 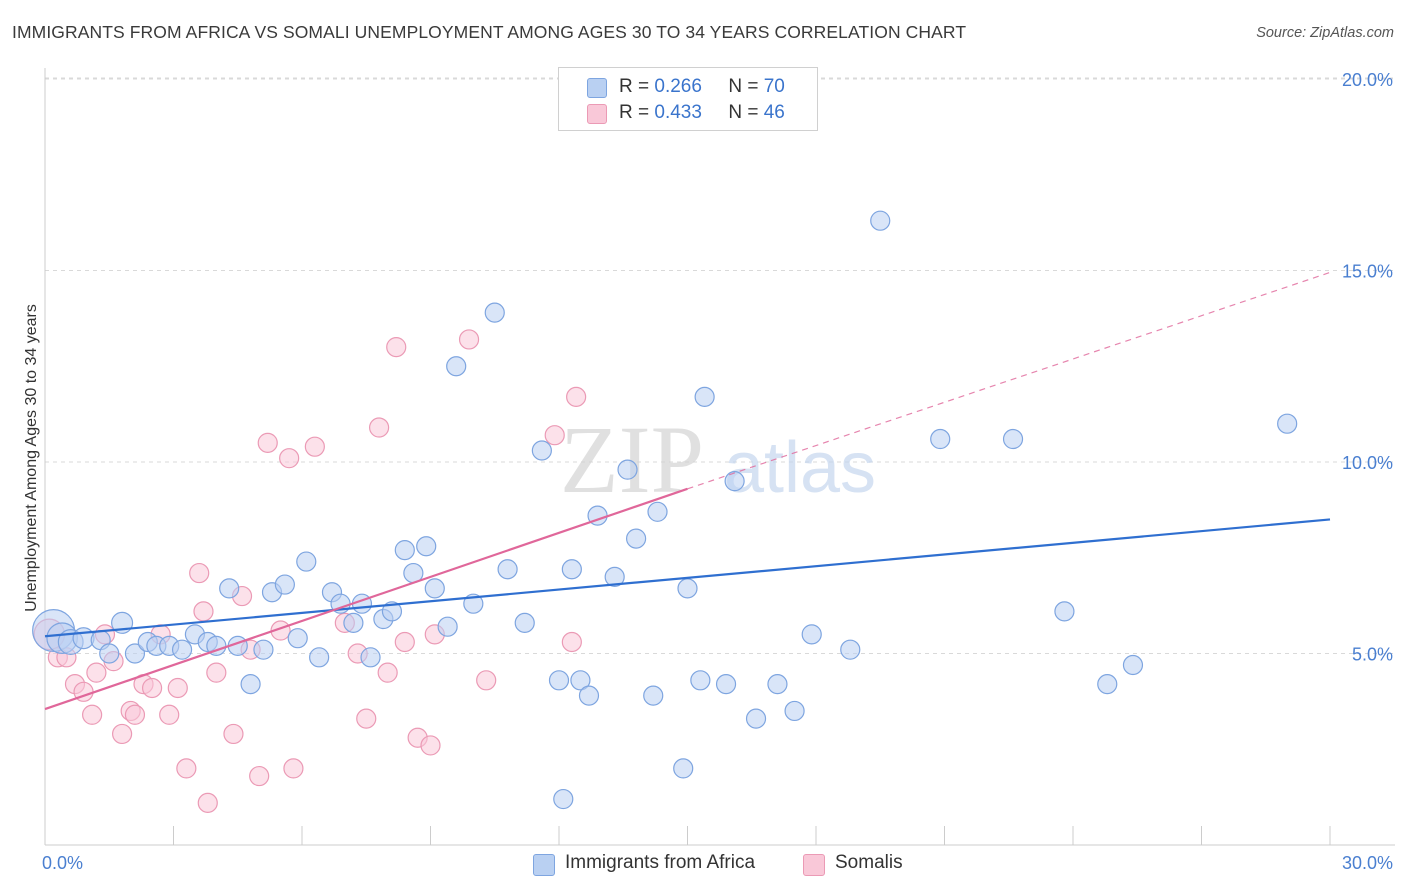 What do you see at coordinates (1367, 272) in the screenshot?
I see `y-tick-label: 15.0%` at bounding box center [1367, 272].